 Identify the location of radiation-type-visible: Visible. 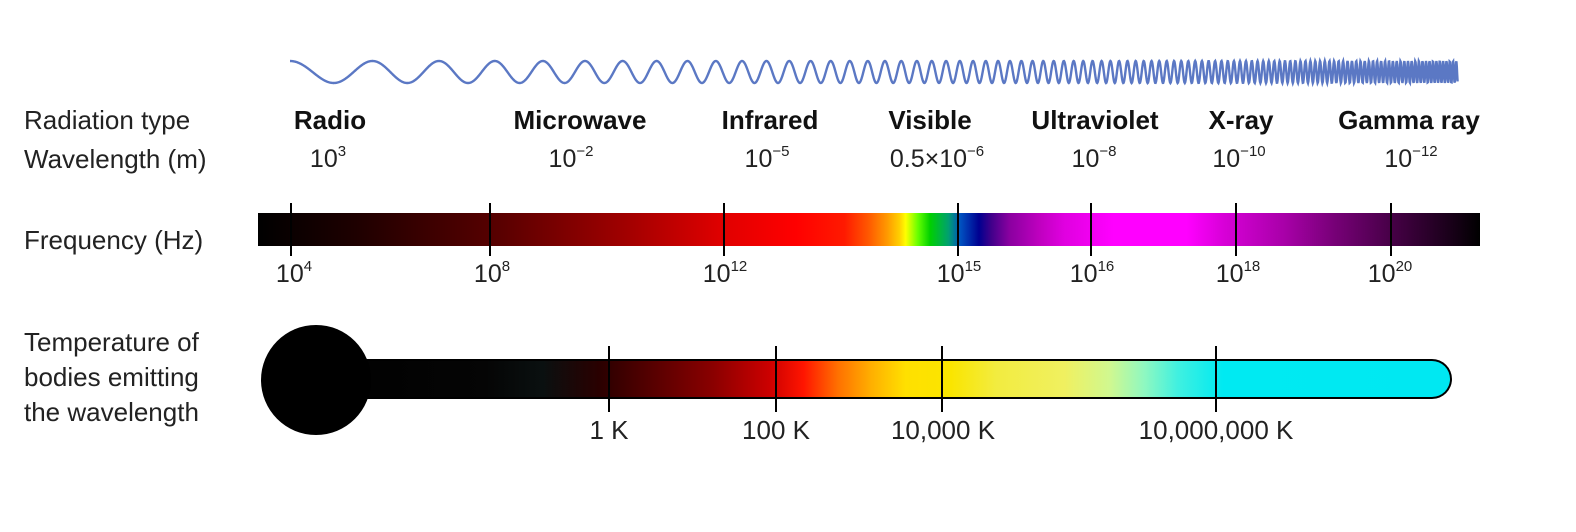
(930, 120).